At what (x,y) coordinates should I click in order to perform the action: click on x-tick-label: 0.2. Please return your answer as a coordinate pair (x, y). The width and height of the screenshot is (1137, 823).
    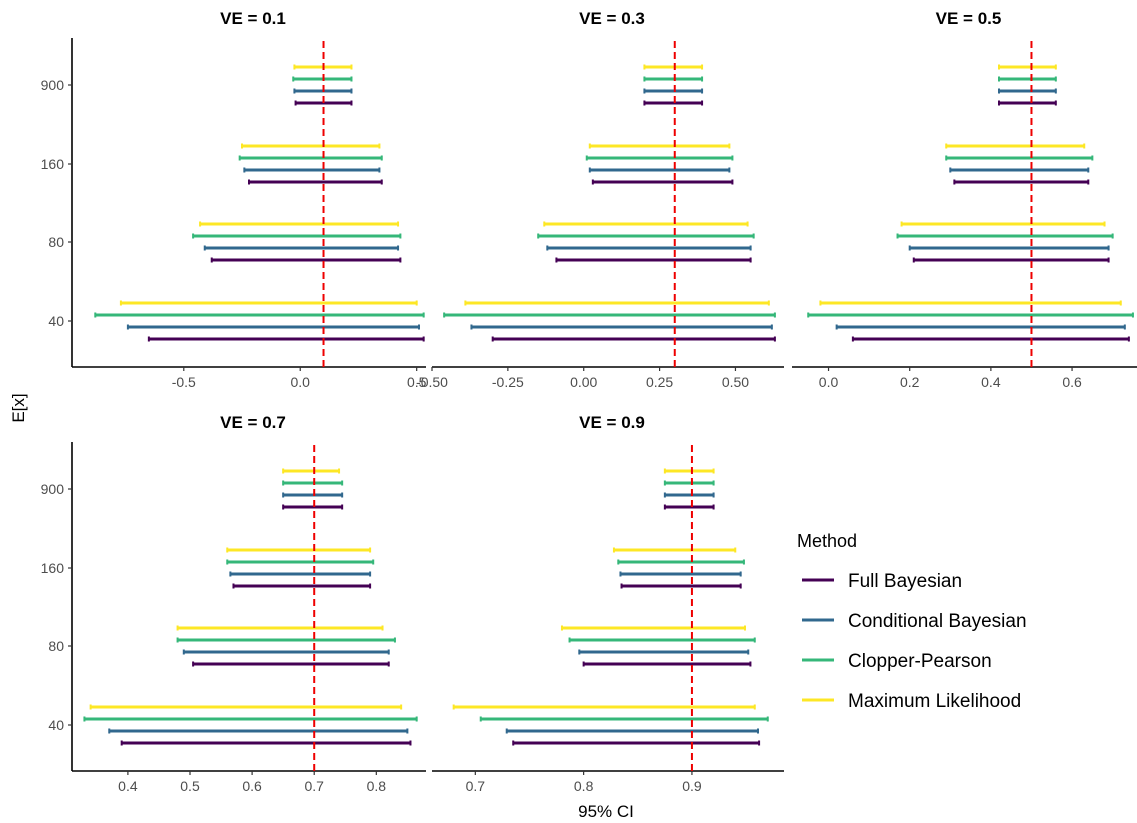
    Looking at the image, I should click on (910, 382).